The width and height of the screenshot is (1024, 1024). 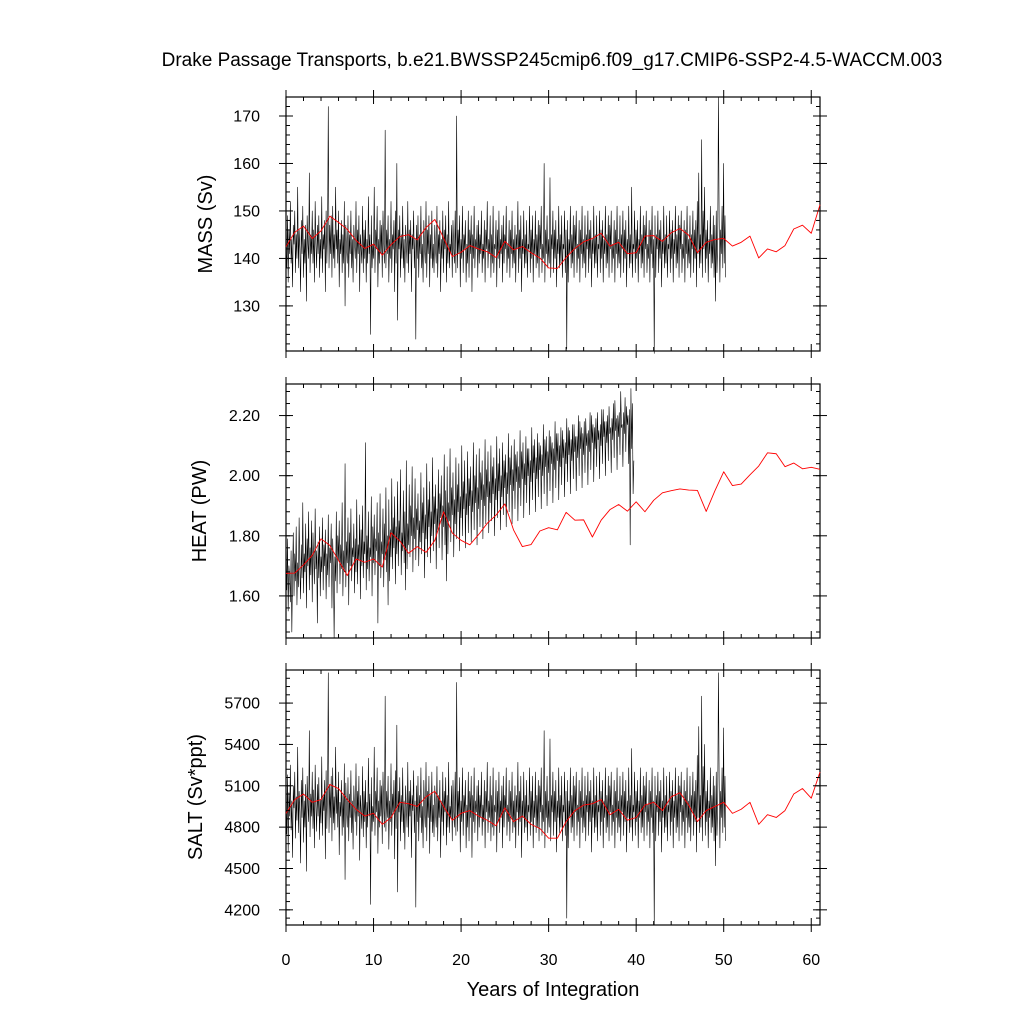 I want to click on y-tick-label: 2.00, so click(x=244, y=476).